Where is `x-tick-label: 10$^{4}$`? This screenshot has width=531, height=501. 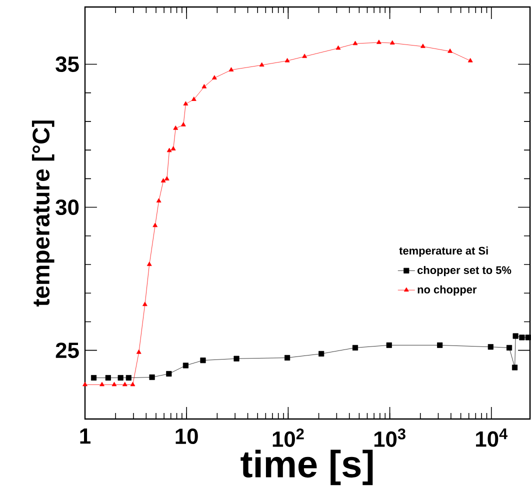
x-tick-label: 10$^{4}$ is located at coordinates (492, 437).